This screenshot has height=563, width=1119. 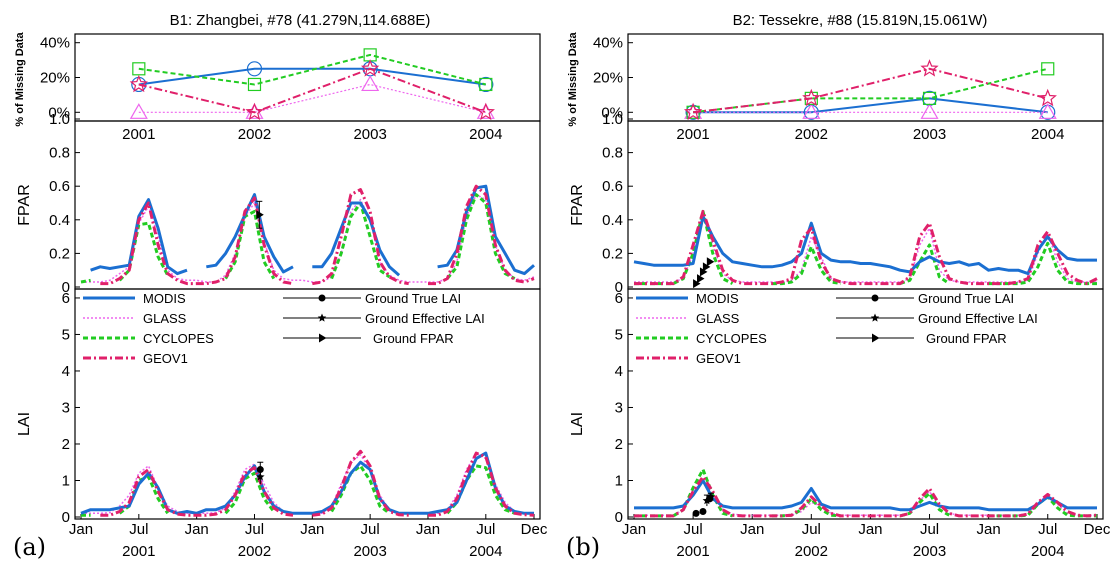 What do you see at coordinates (612, 220) in the screenshot?
I see `fpar-y-tick-label: 0.4` at bounding box center [612, 220].